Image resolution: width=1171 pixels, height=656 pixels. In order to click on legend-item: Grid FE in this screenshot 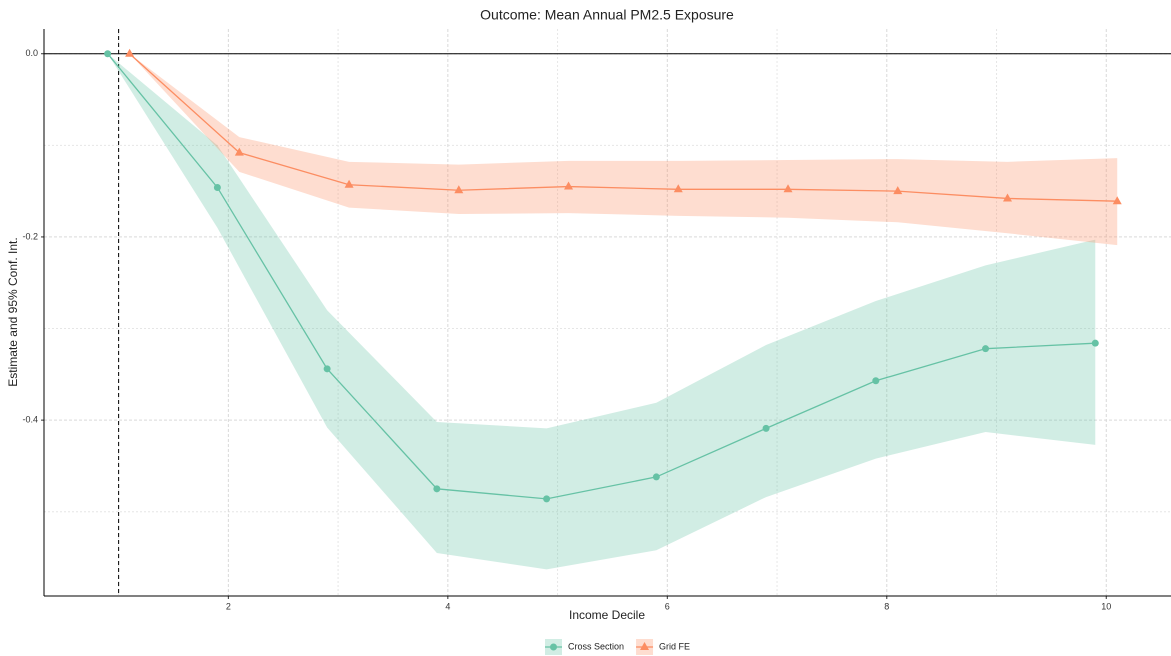, I will do `click(663, 647)`.